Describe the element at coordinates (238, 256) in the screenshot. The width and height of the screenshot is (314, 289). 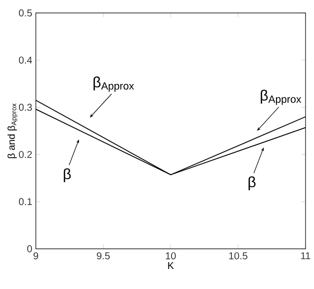
I see `x-tick-label: 10.5` at that location.